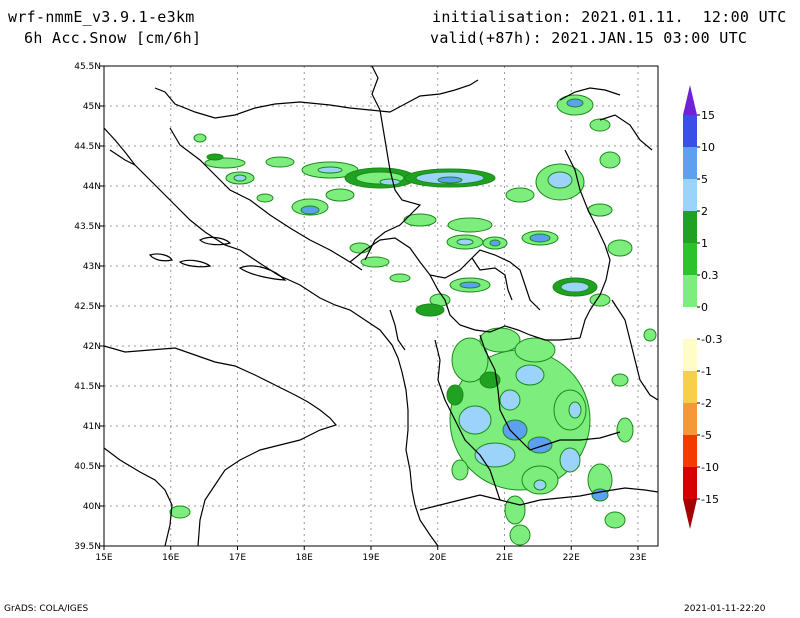 The width and height of the screenshot is (800, 618). Describe the element at coordinates (87, 387) in the screenshot. I see `lat-tick-label: 41.5N` at that location.